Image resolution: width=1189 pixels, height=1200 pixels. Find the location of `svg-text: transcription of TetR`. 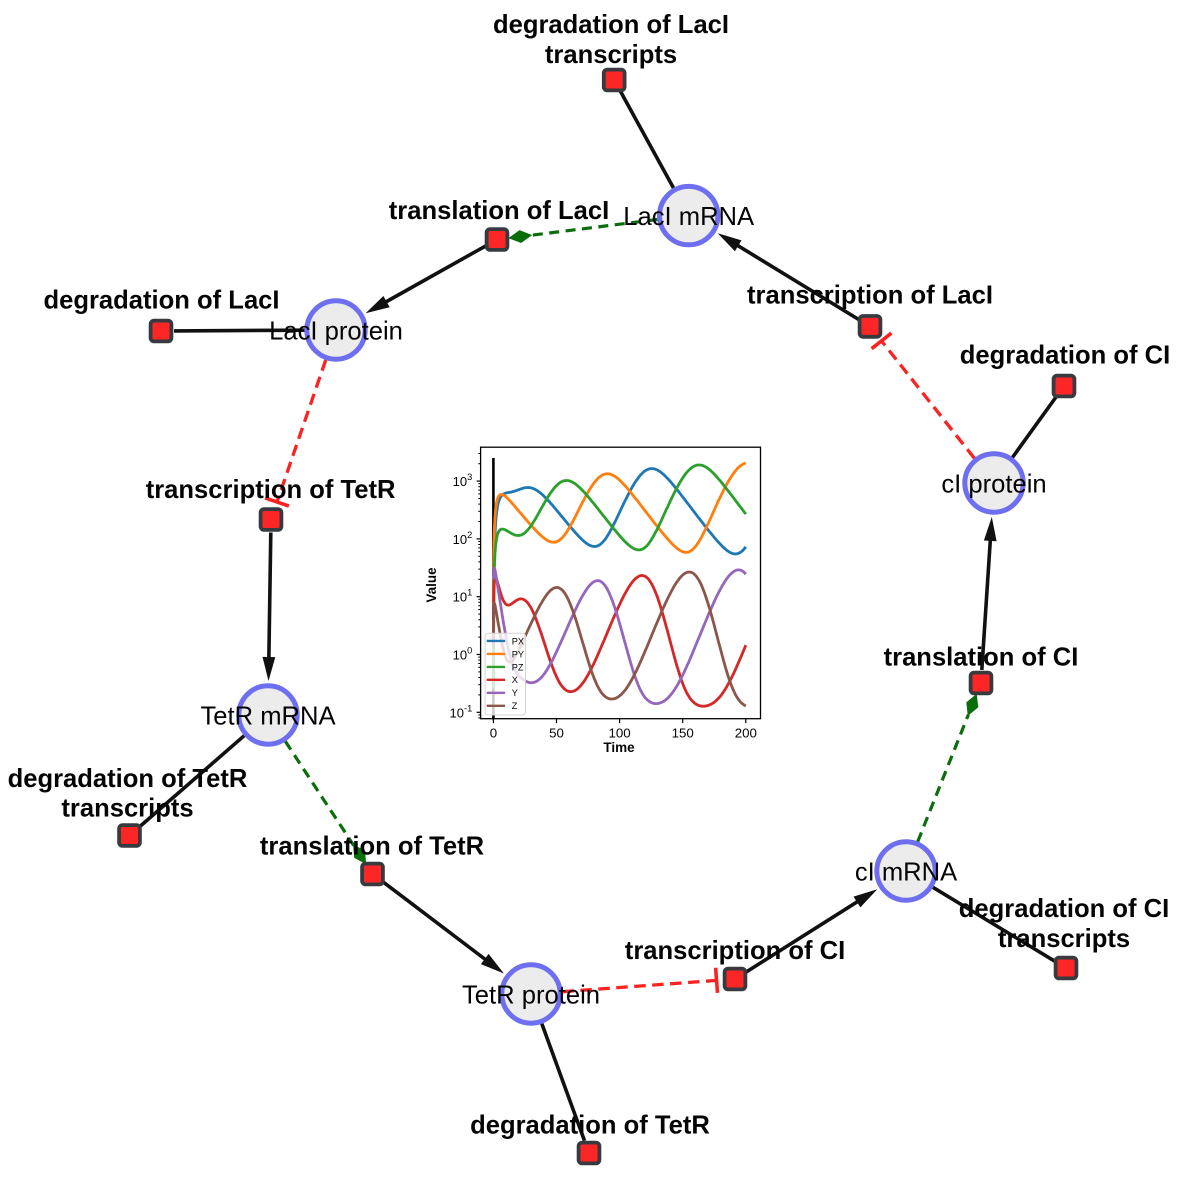

svg-text: transcription of TetR is located at coordinates (271, 490).